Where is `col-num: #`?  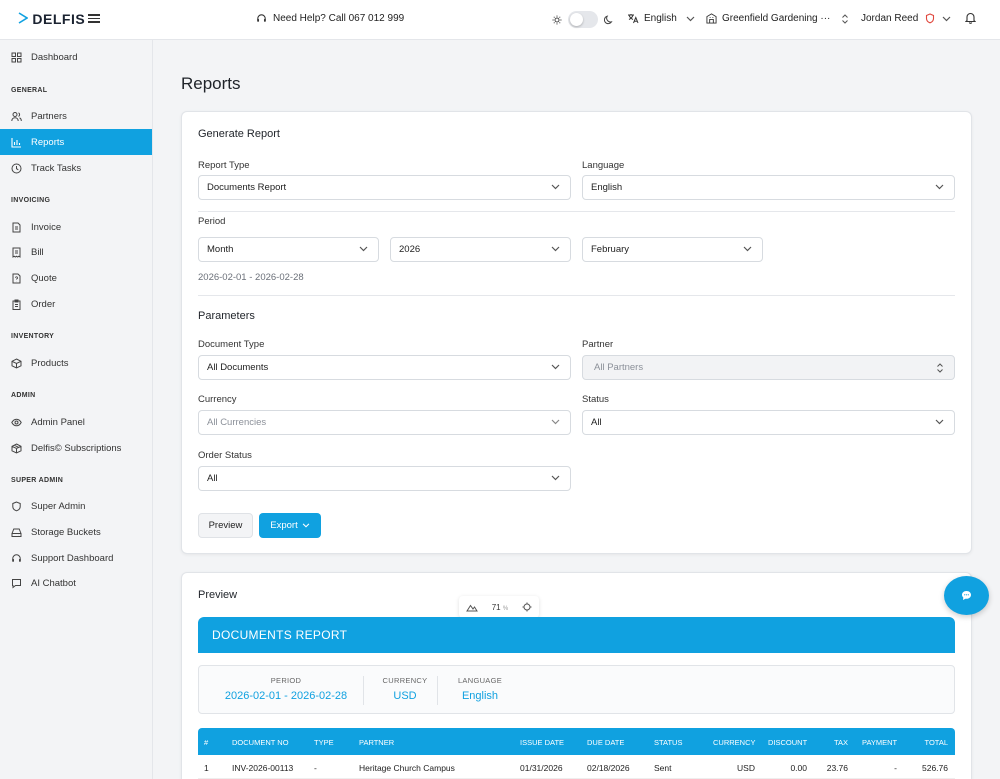
col-num: # is located at coordinates (206, 742).